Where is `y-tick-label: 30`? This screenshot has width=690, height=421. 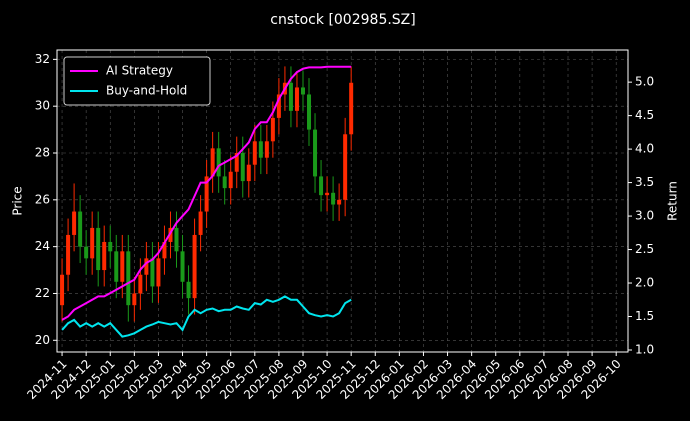
y-tick-label: 30 is located at coordinates (42, 106).